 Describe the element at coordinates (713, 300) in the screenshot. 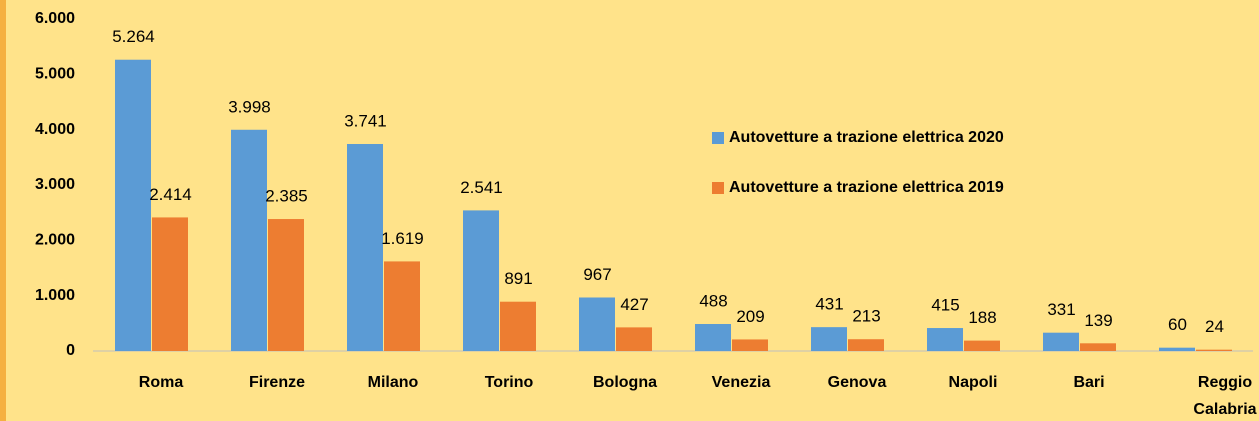

I see `data-label: 488` at that location.